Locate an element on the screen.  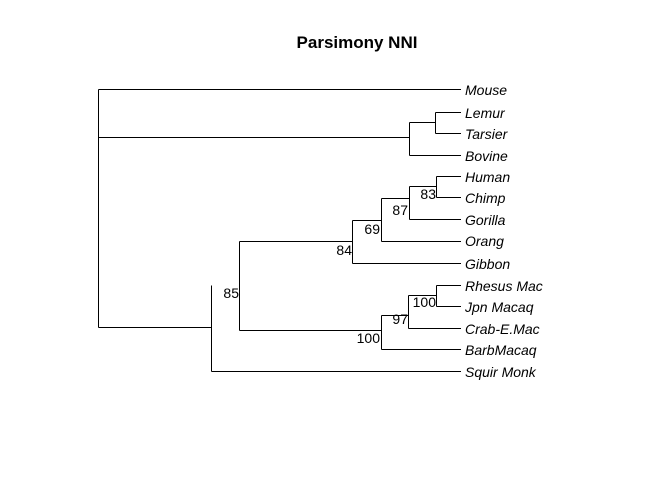
tip-label-orang: Orang is located at coordinates (484, 241).